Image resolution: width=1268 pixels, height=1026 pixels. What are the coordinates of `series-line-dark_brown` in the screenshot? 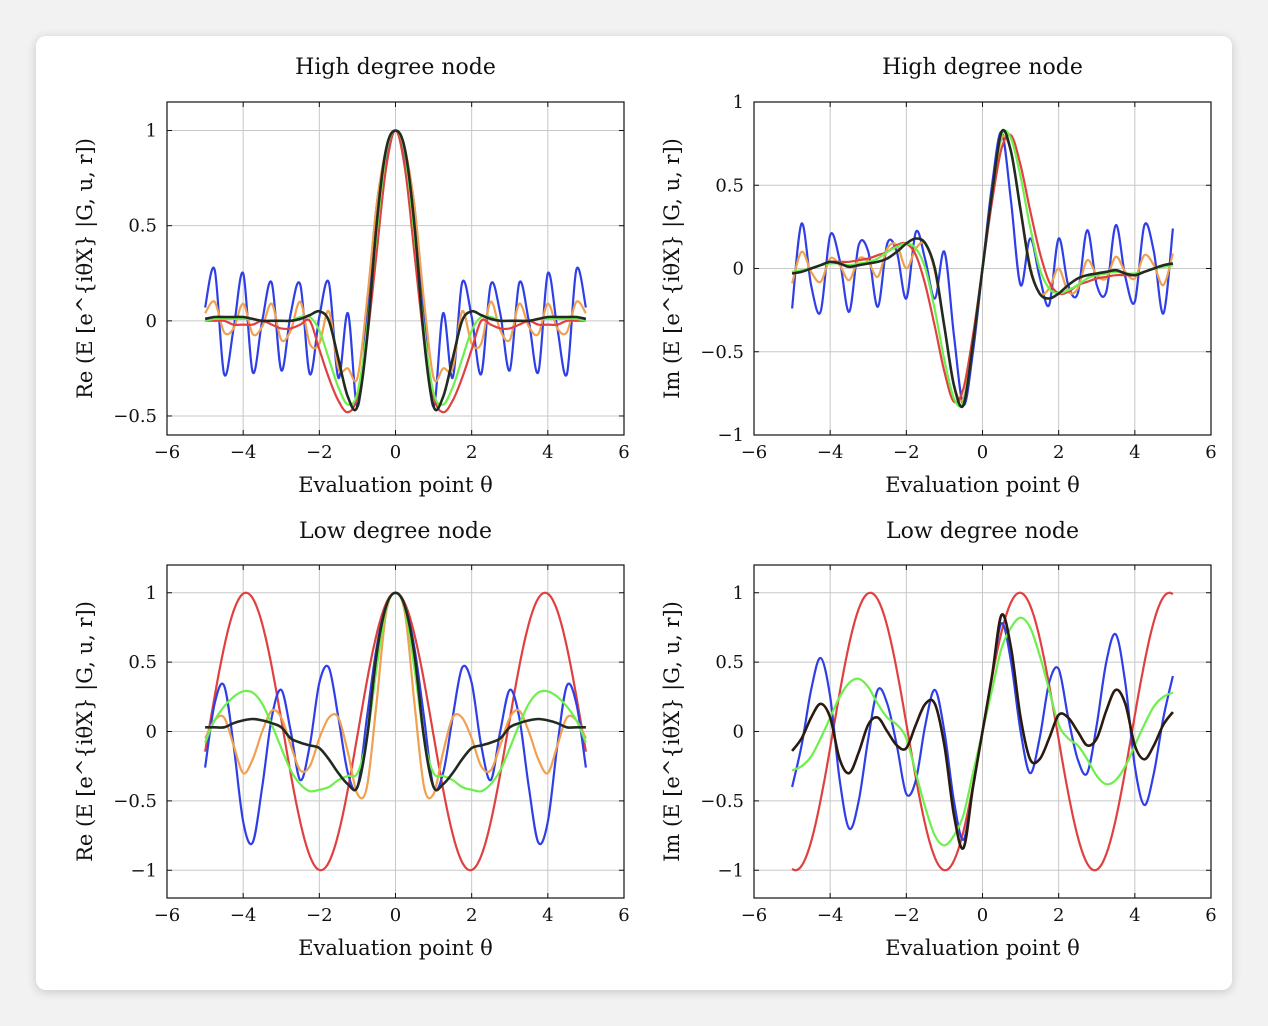 It's located at (982, 731).